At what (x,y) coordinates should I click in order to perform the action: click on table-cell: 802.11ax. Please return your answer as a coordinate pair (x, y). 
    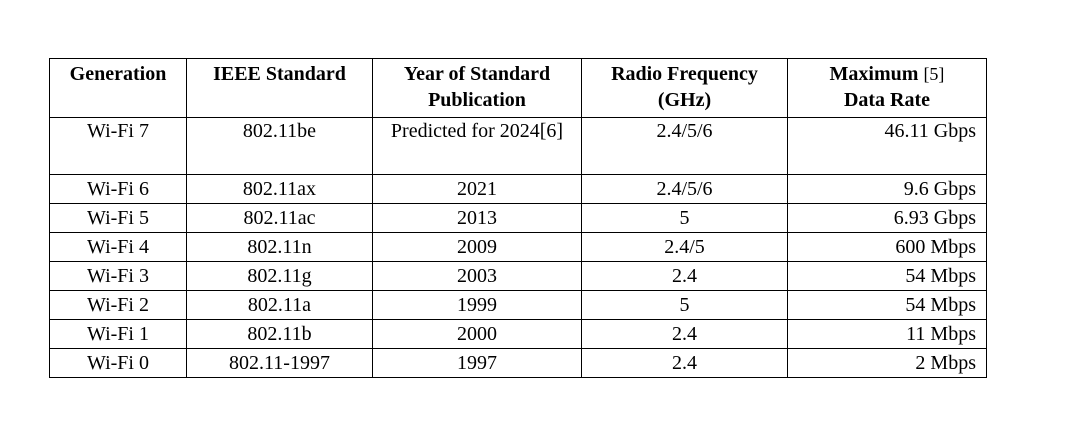
    Looking at the image, I should click on (279, 189).